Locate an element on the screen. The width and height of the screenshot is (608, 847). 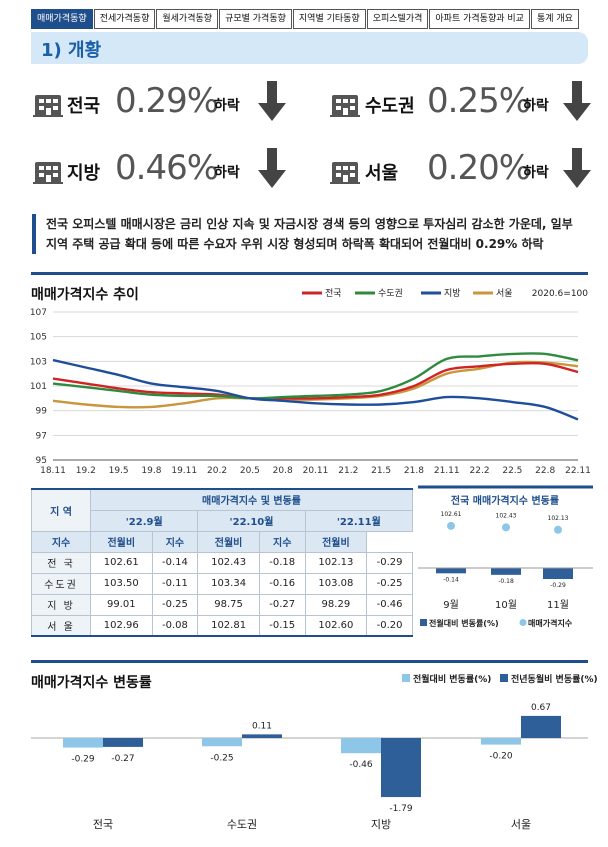
tab-3: 규모별 가격동향 is located at coordinates (255, 19).